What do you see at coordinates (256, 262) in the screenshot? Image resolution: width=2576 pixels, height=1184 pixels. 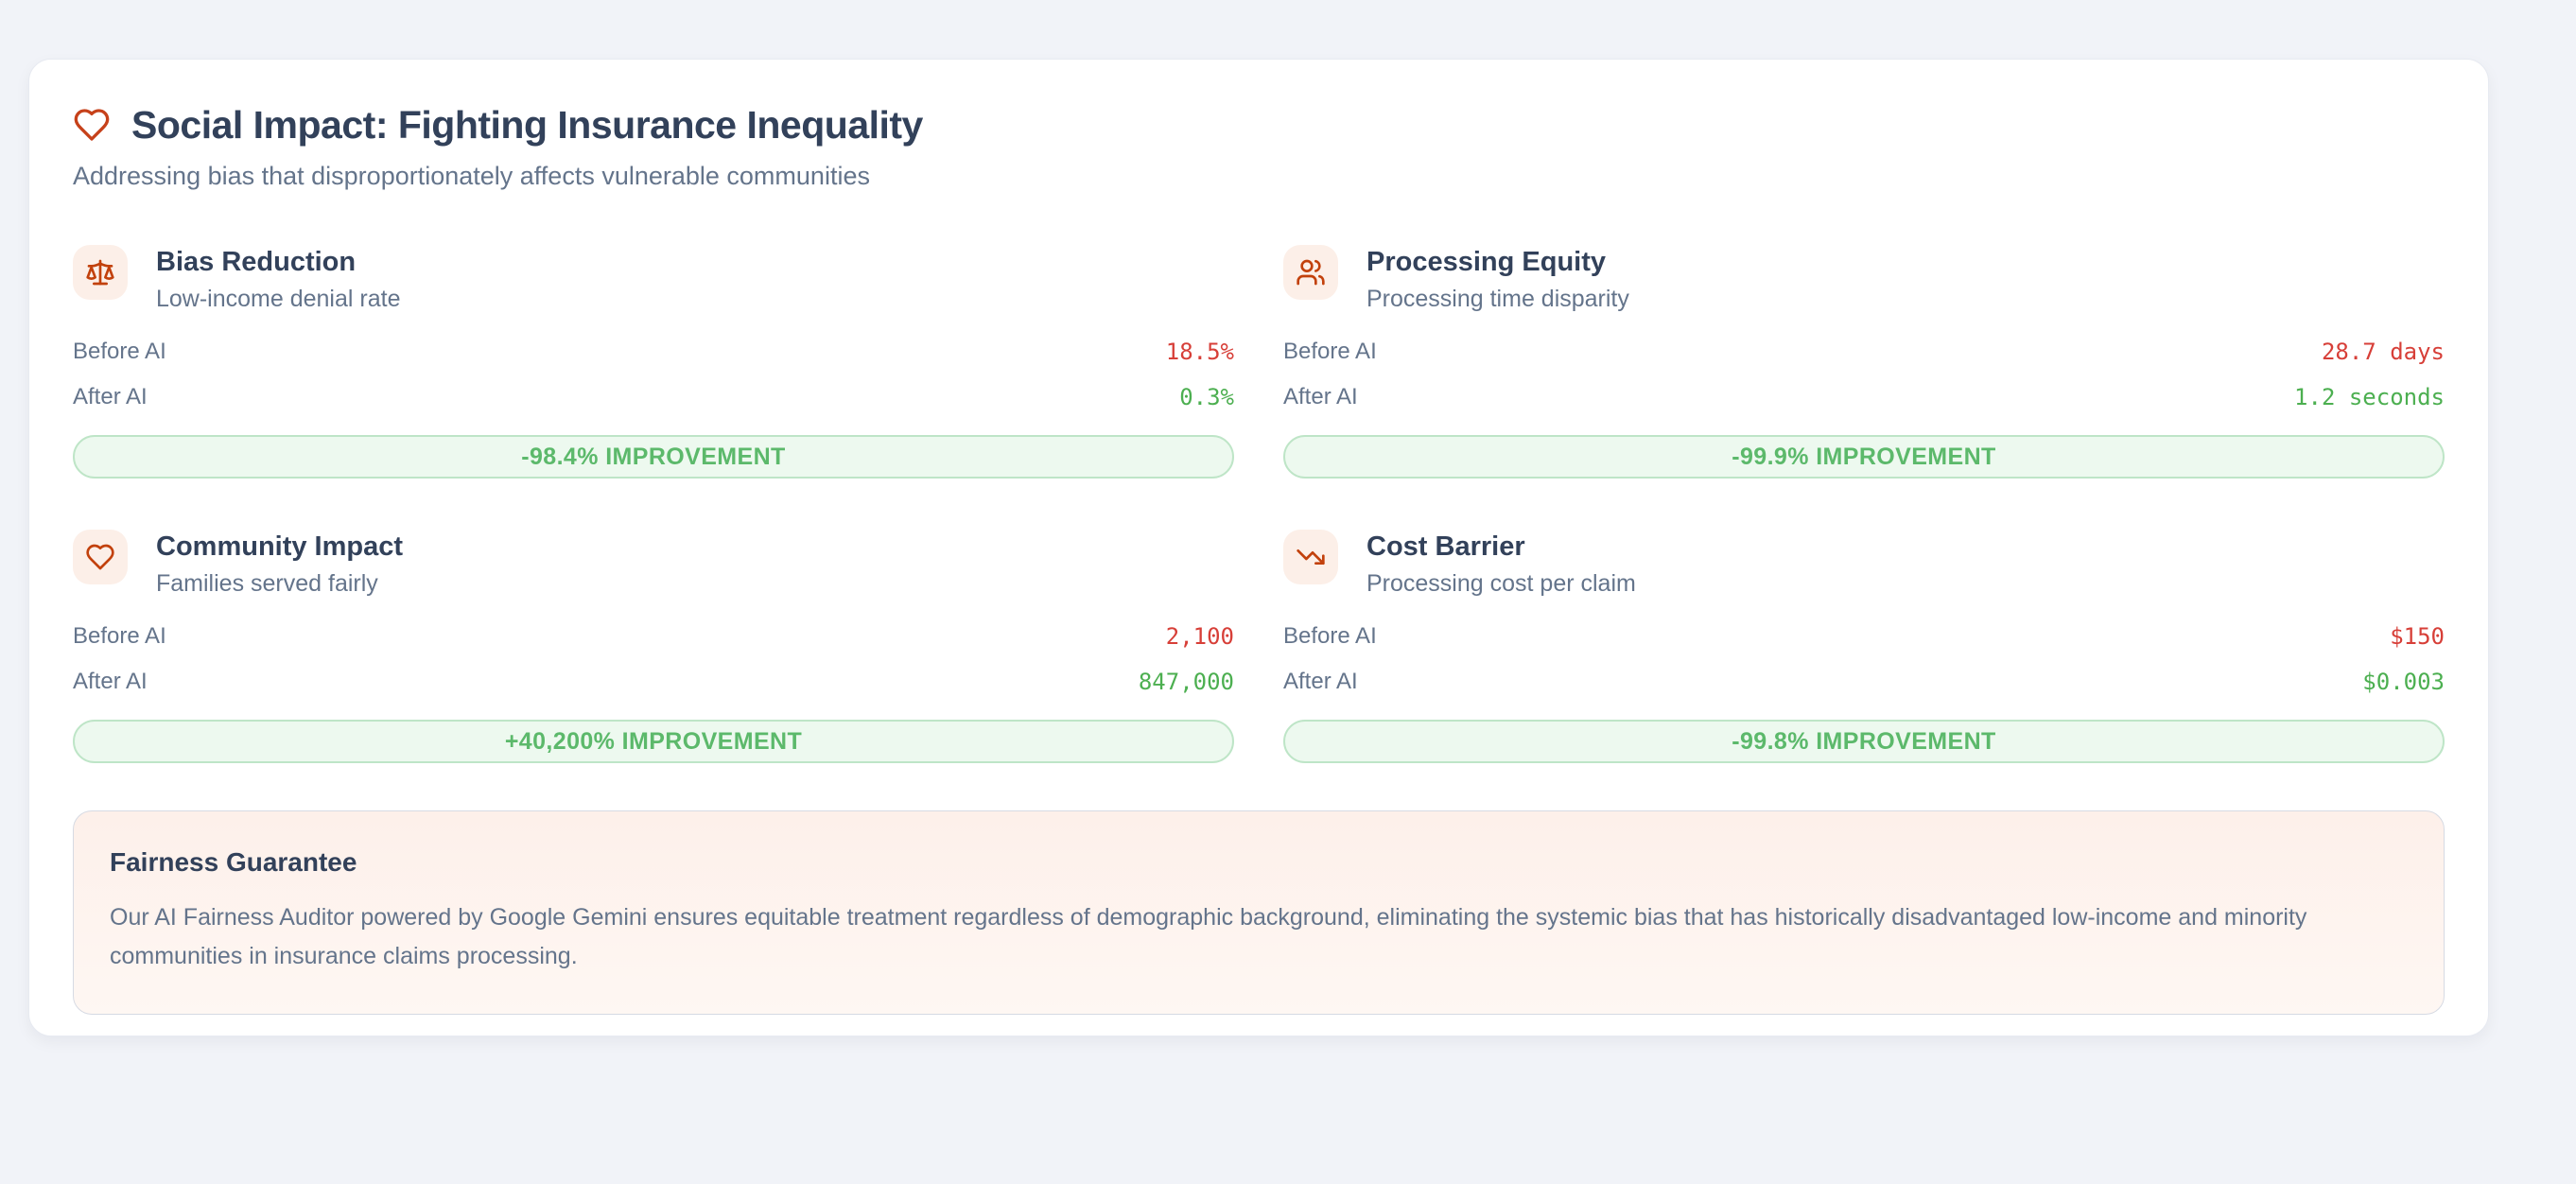 I see `metric-title: Bias Reduction` at bounding box center [256, 262].